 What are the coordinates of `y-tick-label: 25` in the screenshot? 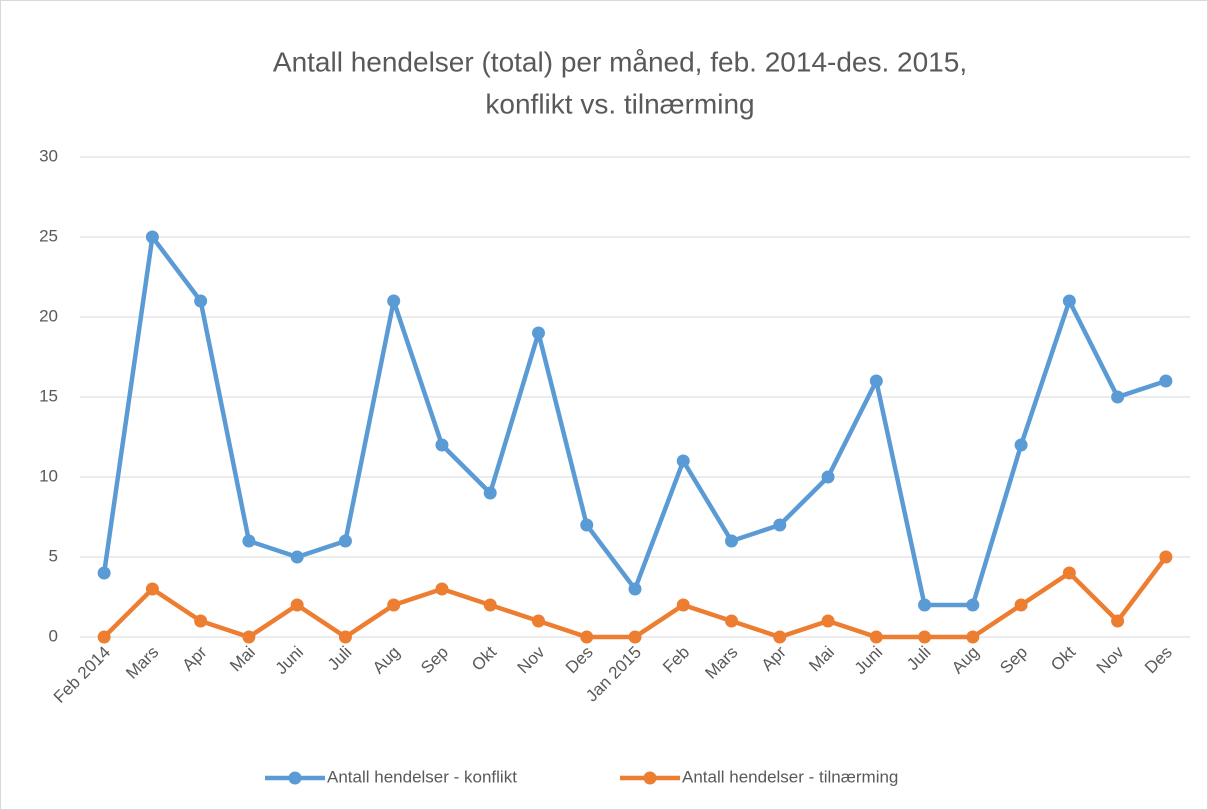 It's located at (48, 235).